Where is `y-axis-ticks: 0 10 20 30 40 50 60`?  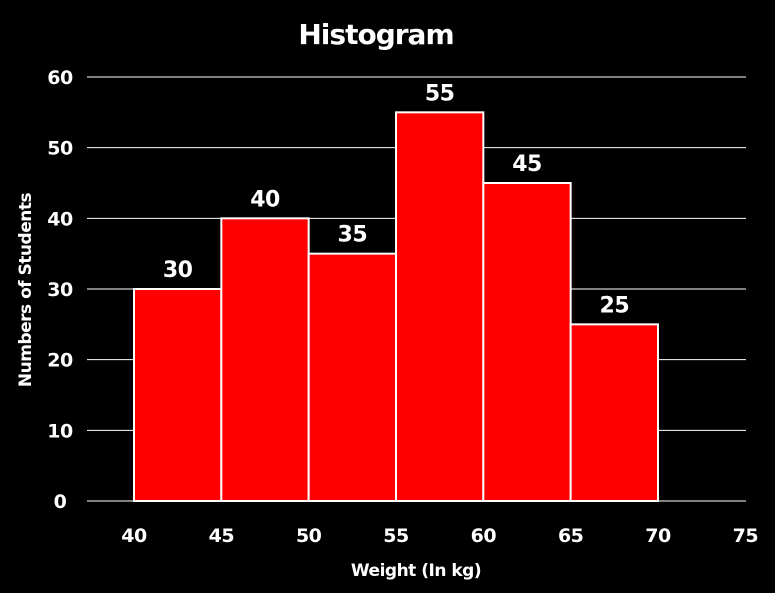
y-axis-ticks: 0 10 20 30 40 50 60 is located at coordinates (60, 290).